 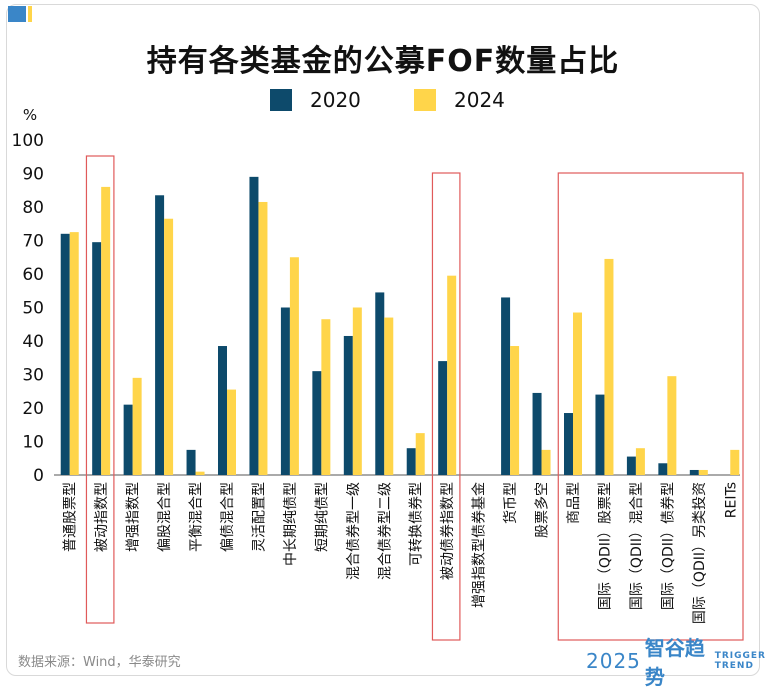 What do you see at coordinates (30, 115) in the screenshot?
I see `y-axis-unit-label: %` at bounding box center [30, 115].